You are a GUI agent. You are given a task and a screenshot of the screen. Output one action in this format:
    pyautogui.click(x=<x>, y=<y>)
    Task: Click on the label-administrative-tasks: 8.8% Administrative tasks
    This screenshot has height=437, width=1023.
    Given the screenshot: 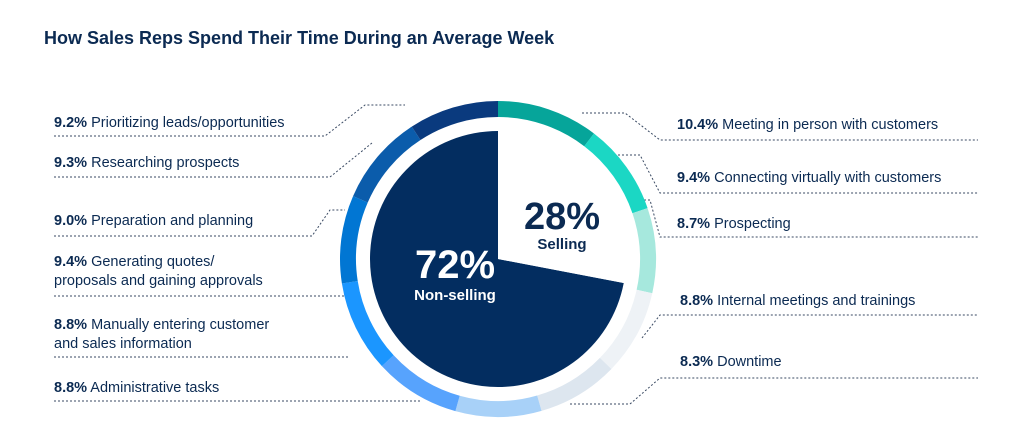 What is the action you would take?
    pyautogui.click(x=137, y=388)
    